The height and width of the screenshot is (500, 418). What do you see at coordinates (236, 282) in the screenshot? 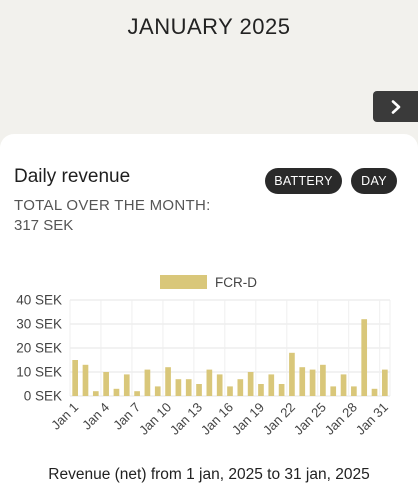
I see `legend-label: FCR-D` at bounding box center [236, 282].